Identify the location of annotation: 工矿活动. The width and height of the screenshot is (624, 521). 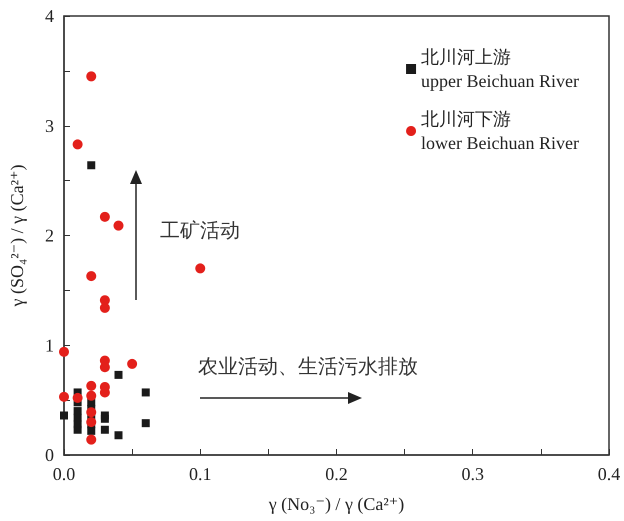
(200, 230).